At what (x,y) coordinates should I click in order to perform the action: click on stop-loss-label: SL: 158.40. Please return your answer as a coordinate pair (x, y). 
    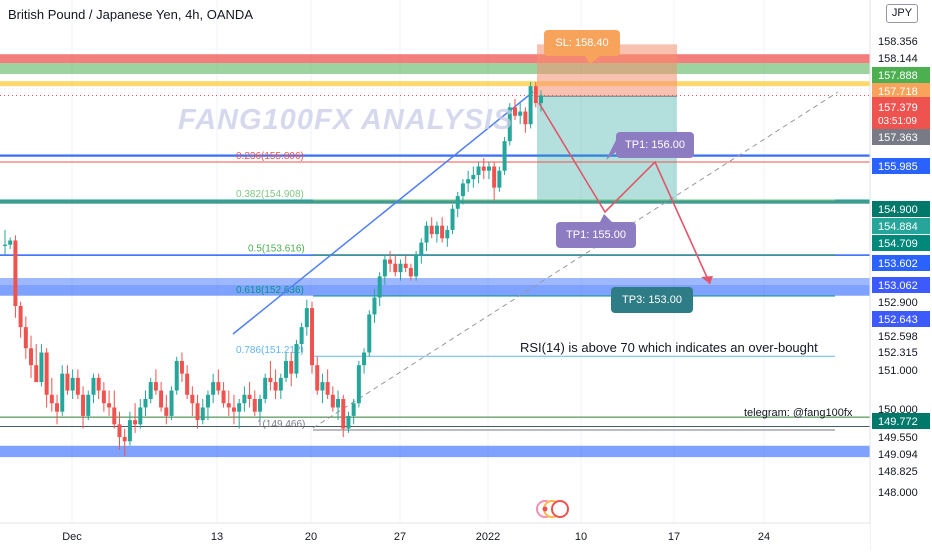
    Looking at the image, I should click on (582, 43).